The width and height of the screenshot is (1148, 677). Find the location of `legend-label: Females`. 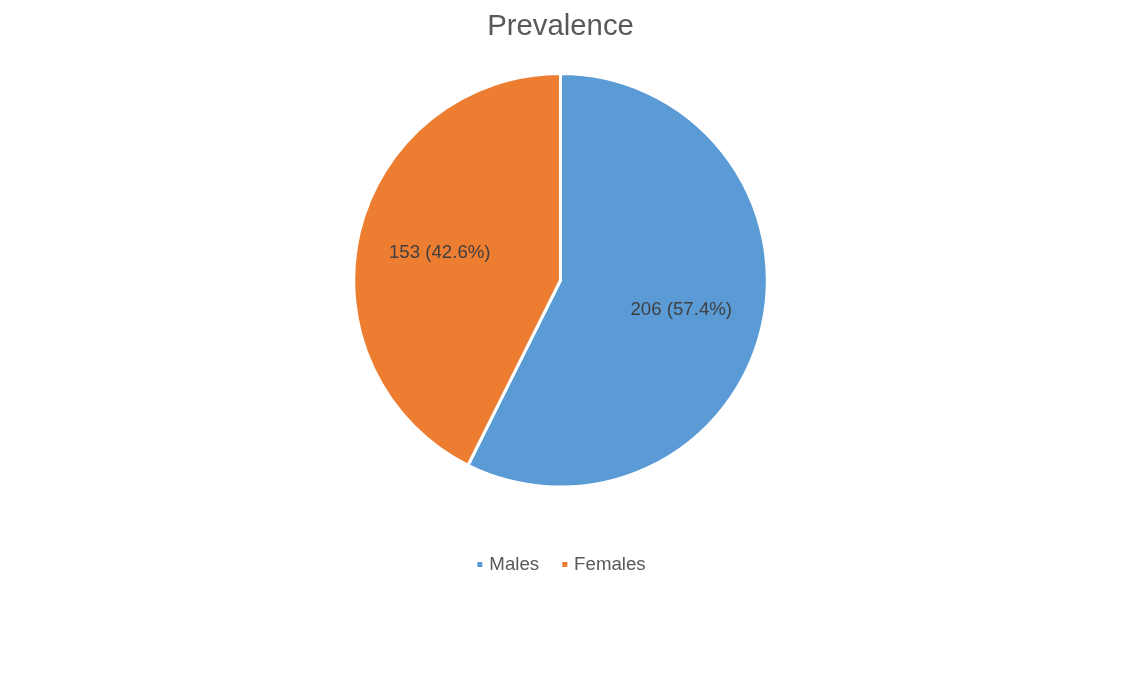

legend-label: Females is located at coordinates (610, 564).